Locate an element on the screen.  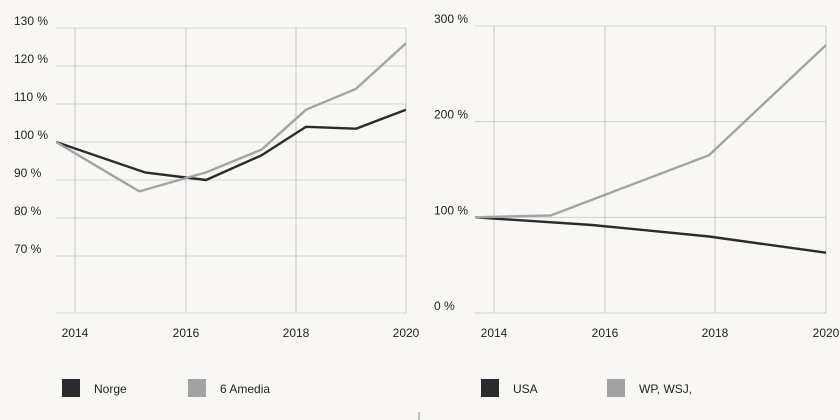
y-tick-label: 110 % is located at coordinates (30, 97).